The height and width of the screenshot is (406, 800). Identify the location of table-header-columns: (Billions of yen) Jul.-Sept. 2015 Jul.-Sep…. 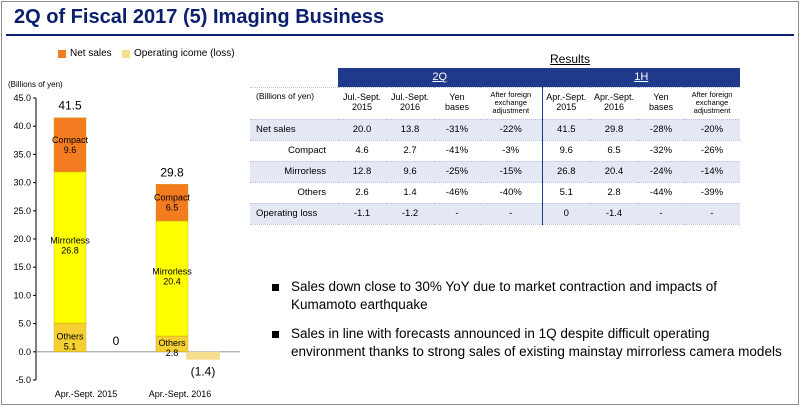
(495, 103).